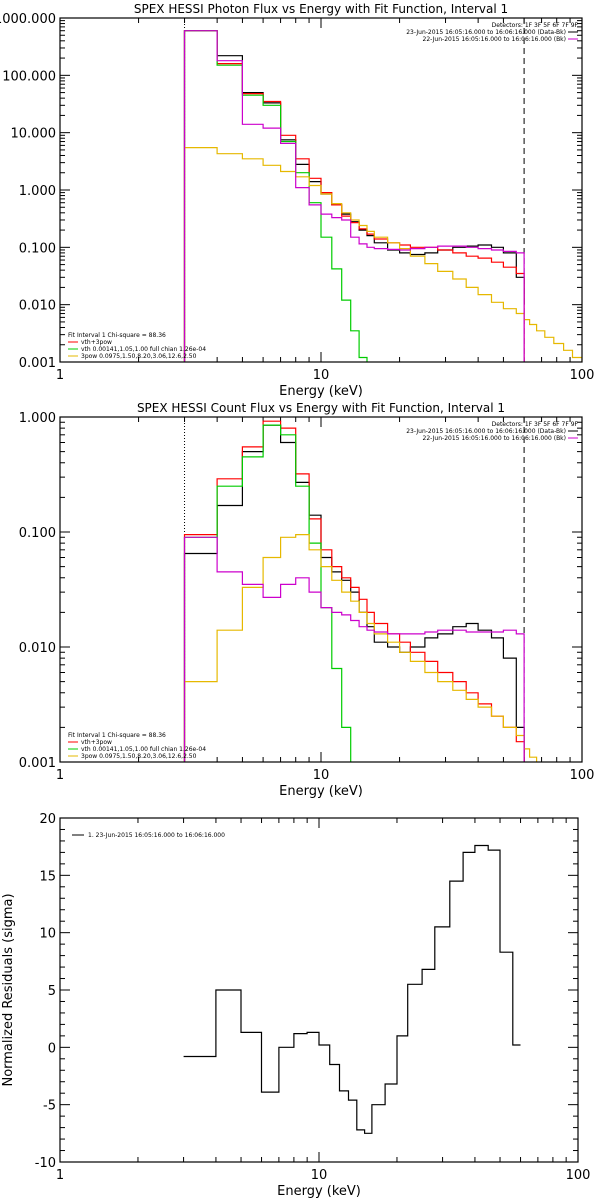 The height and width of the screenshot is (1200, 600). Describe the element at coordinates (8, 989) in the screenshot. I see `y-axis-label: Normalized Residuals (sigma)` at that location.